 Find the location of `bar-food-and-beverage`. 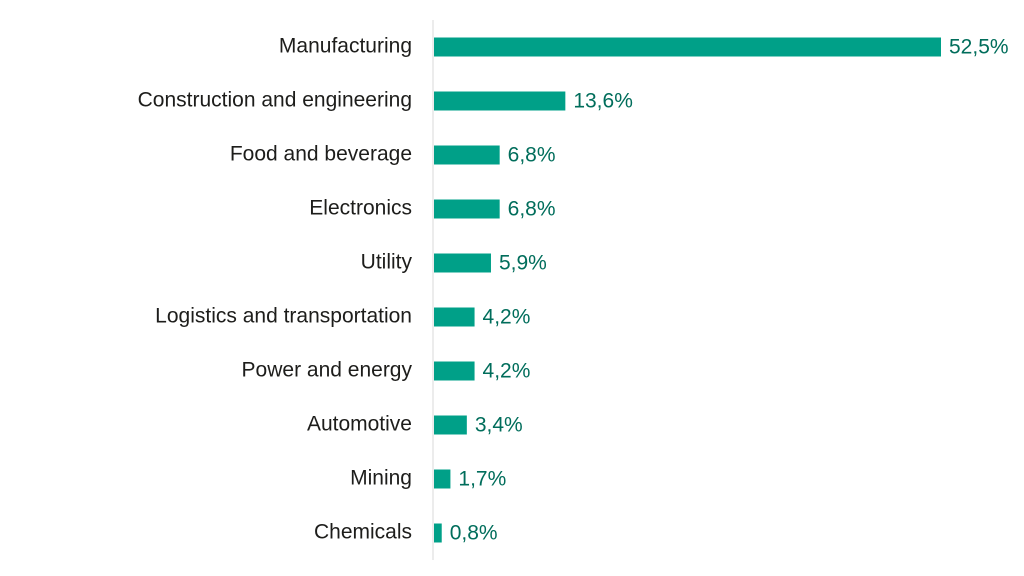

bar-food-and-beverage is located at coordinates (467, 155).